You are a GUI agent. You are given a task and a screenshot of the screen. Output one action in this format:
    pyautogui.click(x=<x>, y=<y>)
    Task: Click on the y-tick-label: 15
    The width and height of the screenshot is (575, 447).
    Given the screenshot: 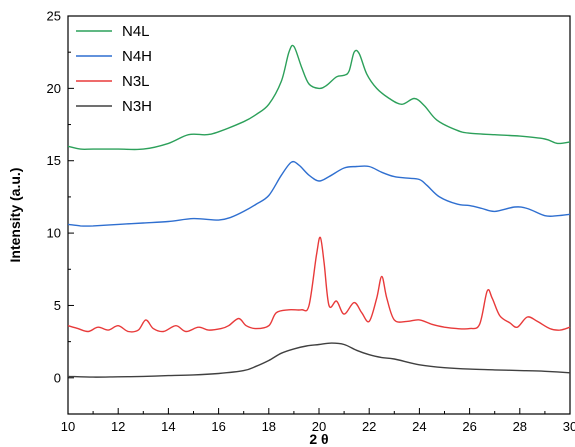 What is the action you would take?
    pyautogui.click(x=54, y=160)
    